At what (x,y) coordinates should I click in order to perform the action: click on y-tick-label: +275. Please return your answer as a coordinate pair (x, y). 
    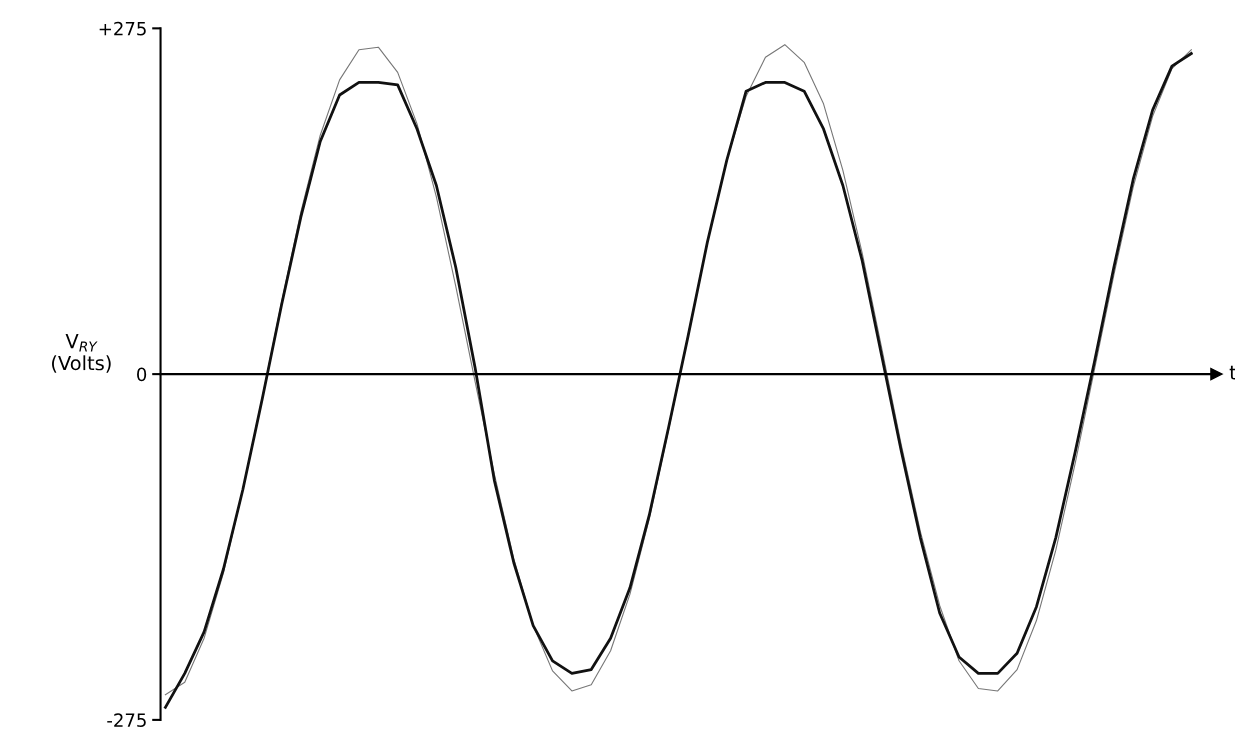
    Looking at the image, I should click on (122, 28).